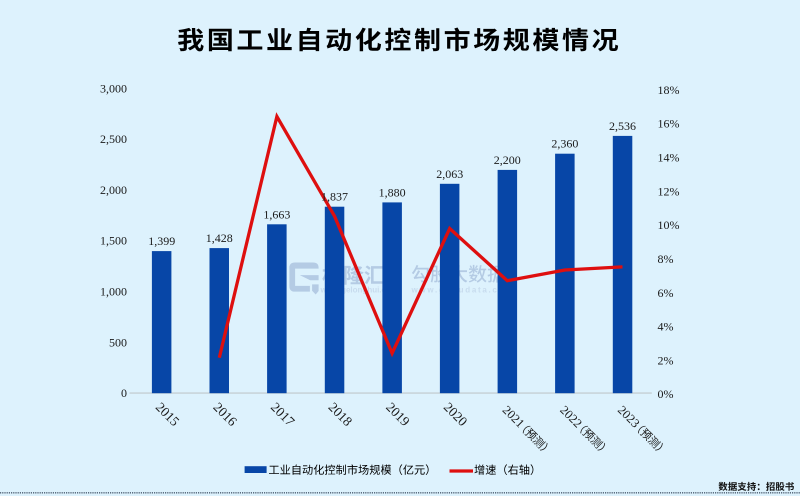 This screenshot has width=800, height=496. What do you see at coordinates (392, 192) in the screenshot?
I see `svg-text: 1,880` at bounding box center [392, 192].